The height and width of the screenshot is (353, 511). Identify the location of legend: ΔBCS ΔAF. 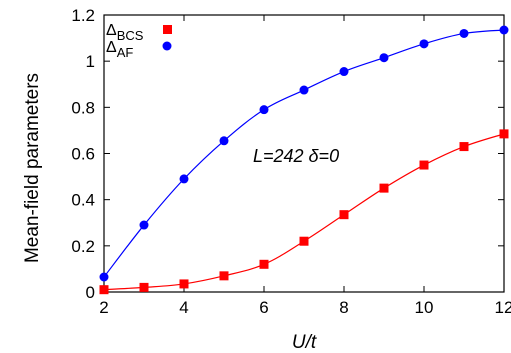
(139, 41).